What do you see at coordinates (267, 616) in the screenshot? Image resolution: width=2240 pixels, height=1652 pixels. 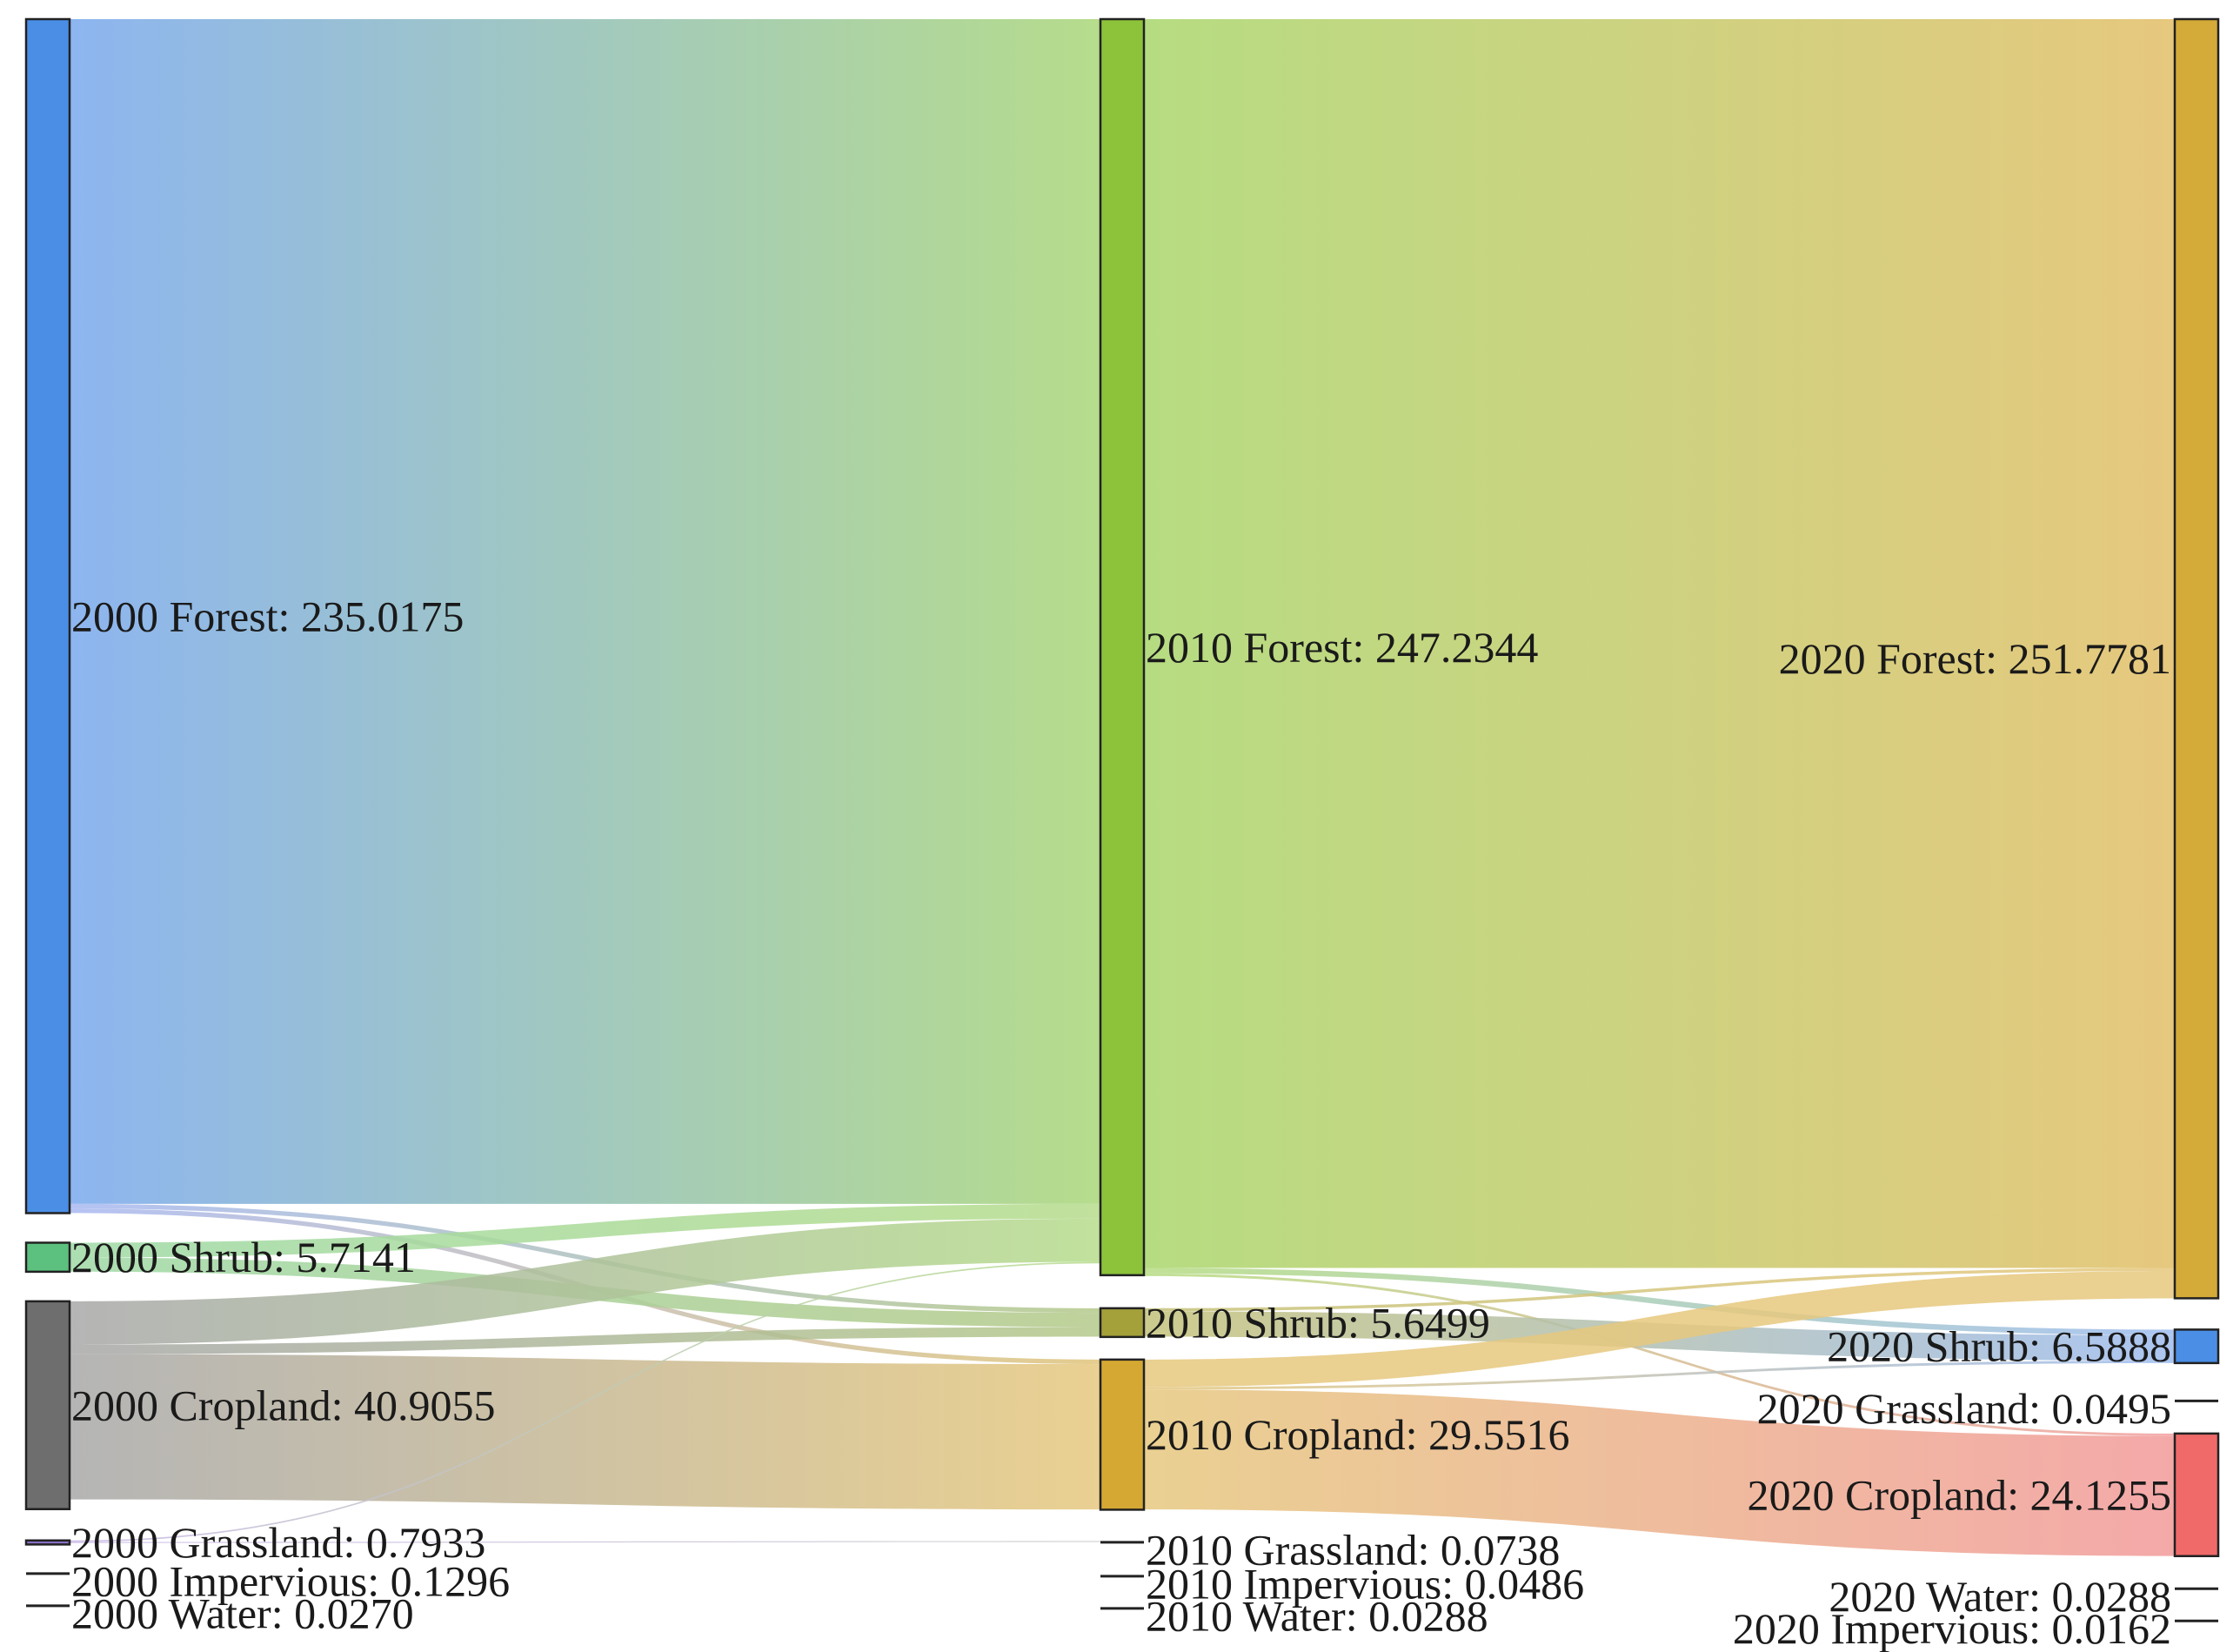 I see `label-2000-forest: 2000 Forest: 235.0175` at bounding box center [267, 616].